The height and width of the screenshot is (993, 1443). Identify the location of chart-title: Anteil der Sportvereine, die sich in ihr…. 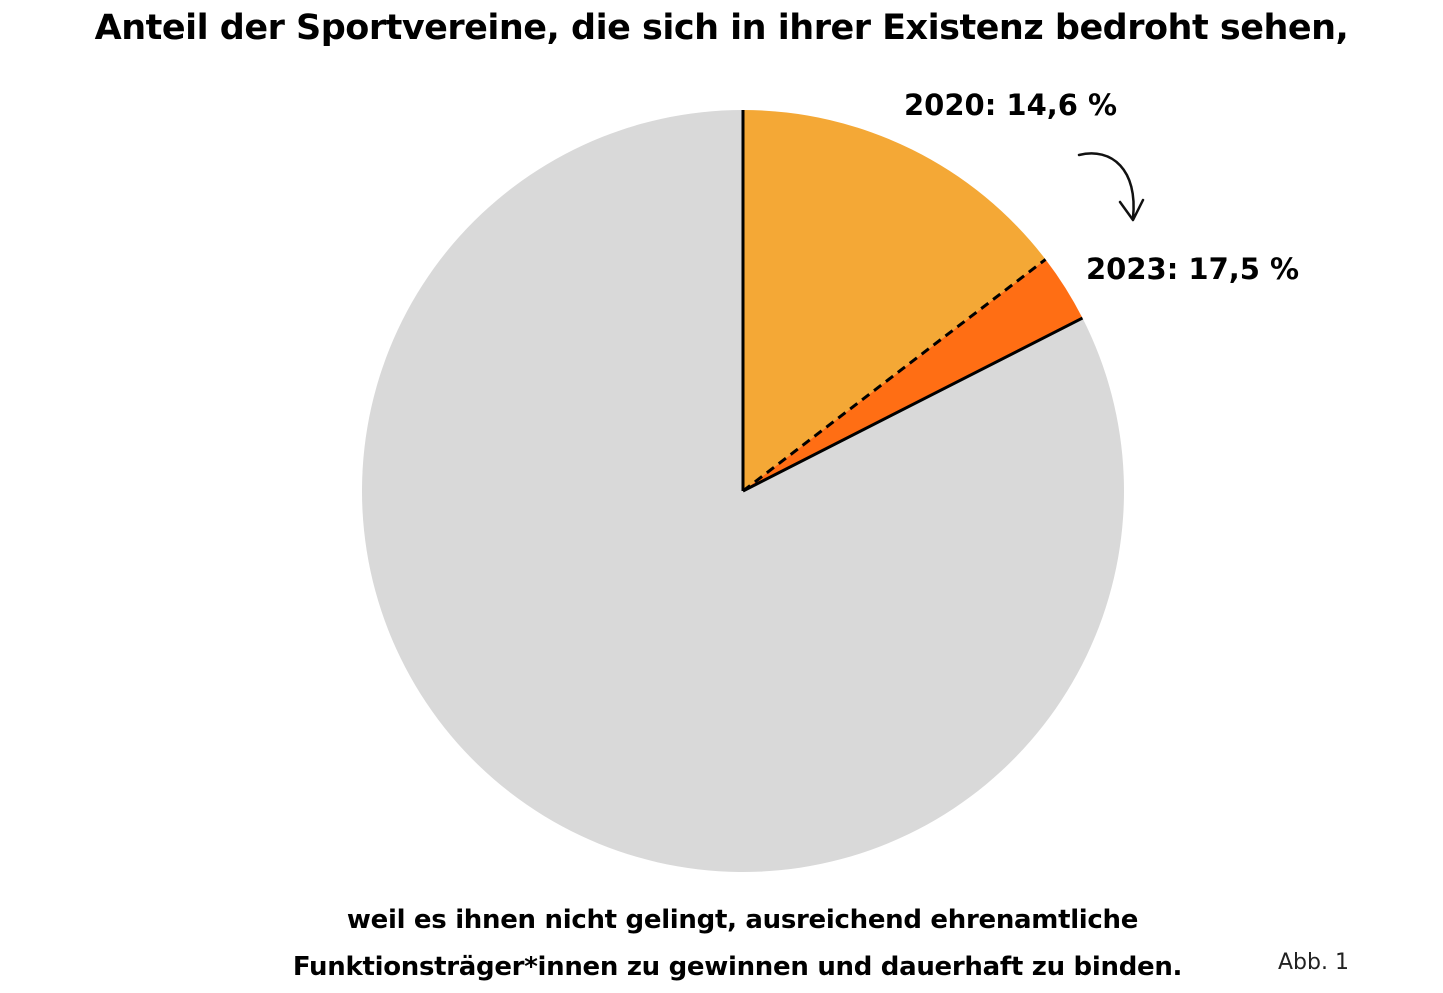
(721, 28).